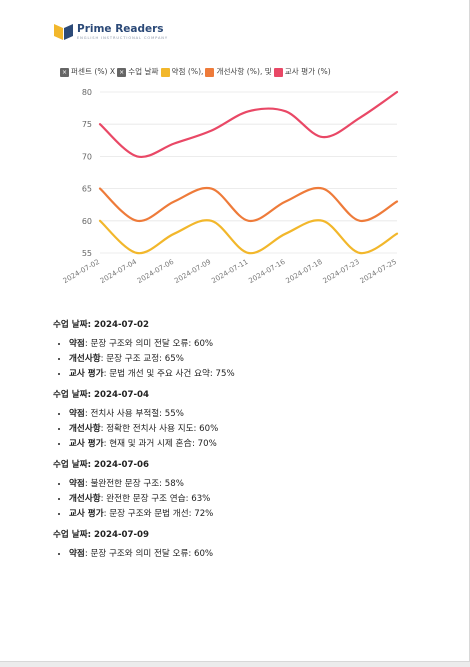 The width and height of the screenshot is (470, 667). What do you see at coordinates (261, 359) in the screenshot?
I see `session-list-item: 개선사항: 문장 구조 교정: 65%` at bounding box center [261, 359].